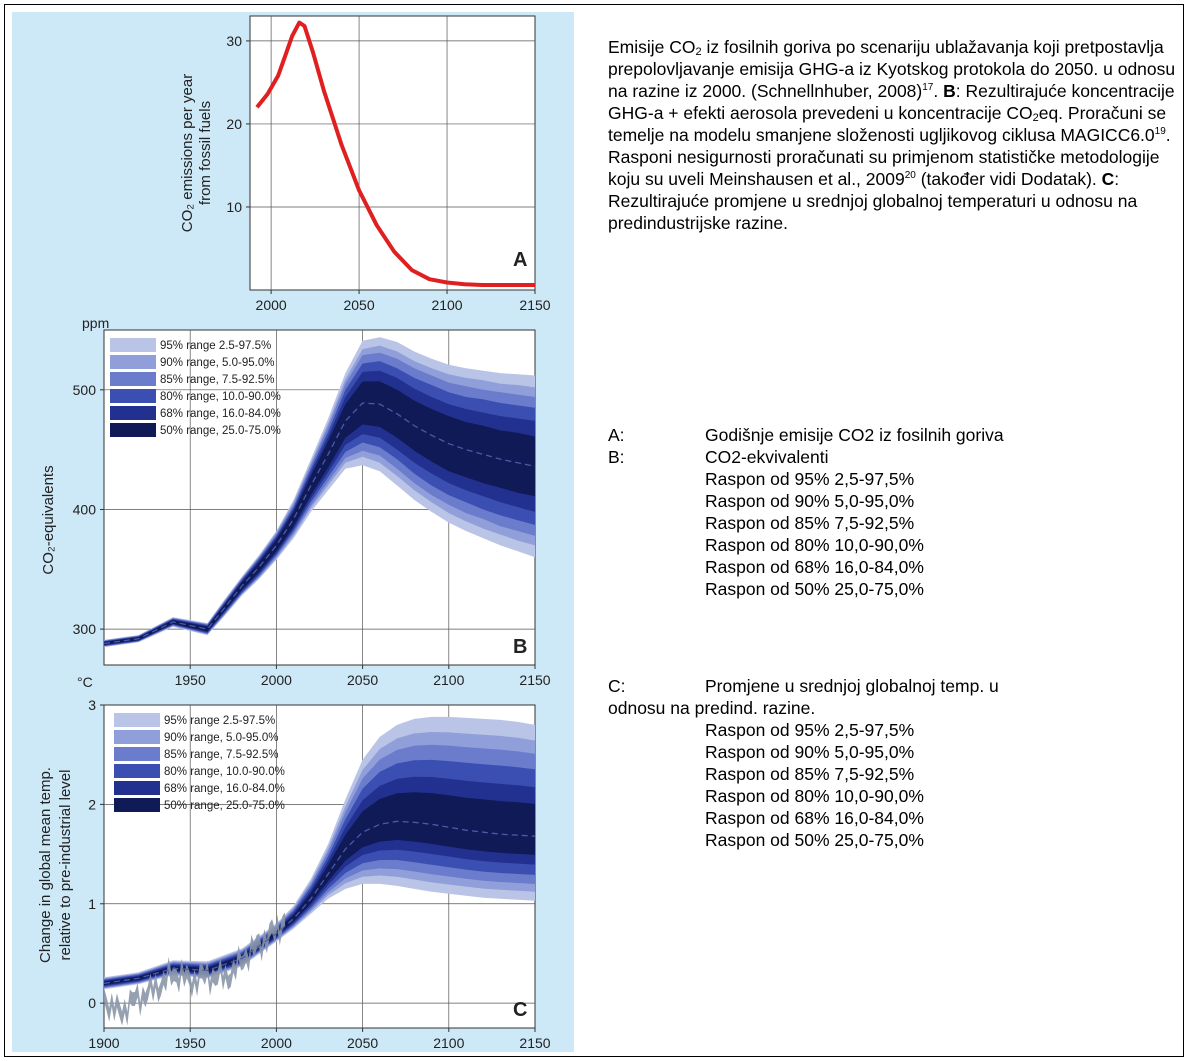 The height and width of the screenshot is (1061, 1188). Describe the element at coordinates (617, 686) in the screenshot. I see `list-key-c: C:` at that location.